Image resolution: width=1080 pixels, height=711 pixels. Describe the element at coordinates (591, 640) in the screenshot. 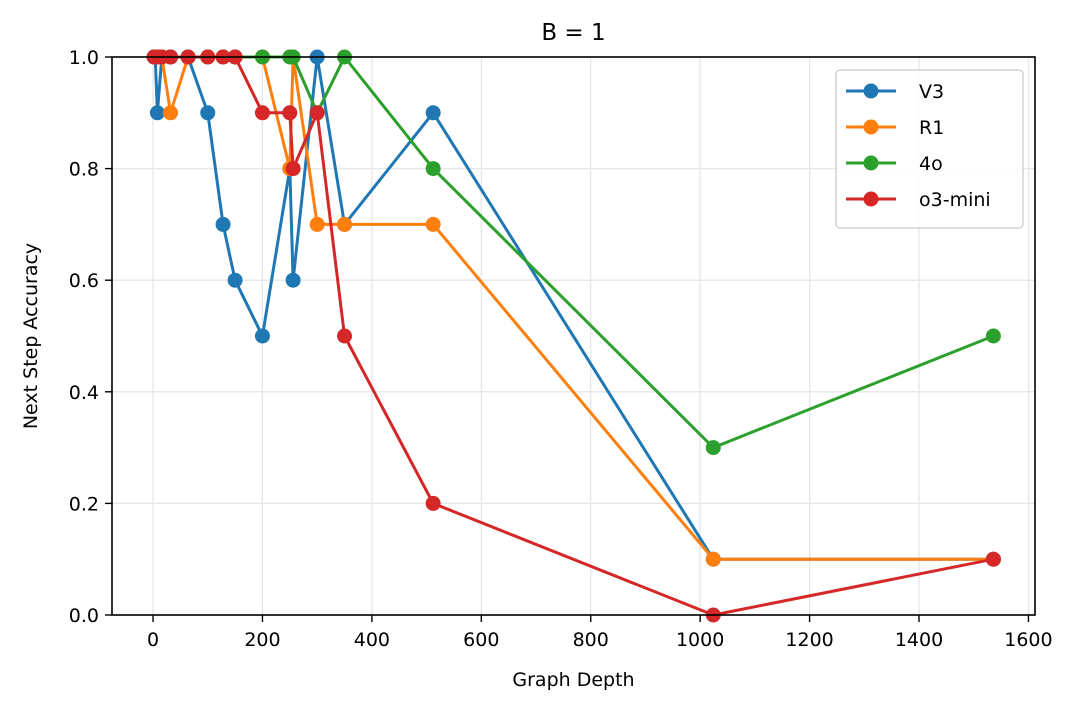

I see `x-tick-label: 800` at that location.